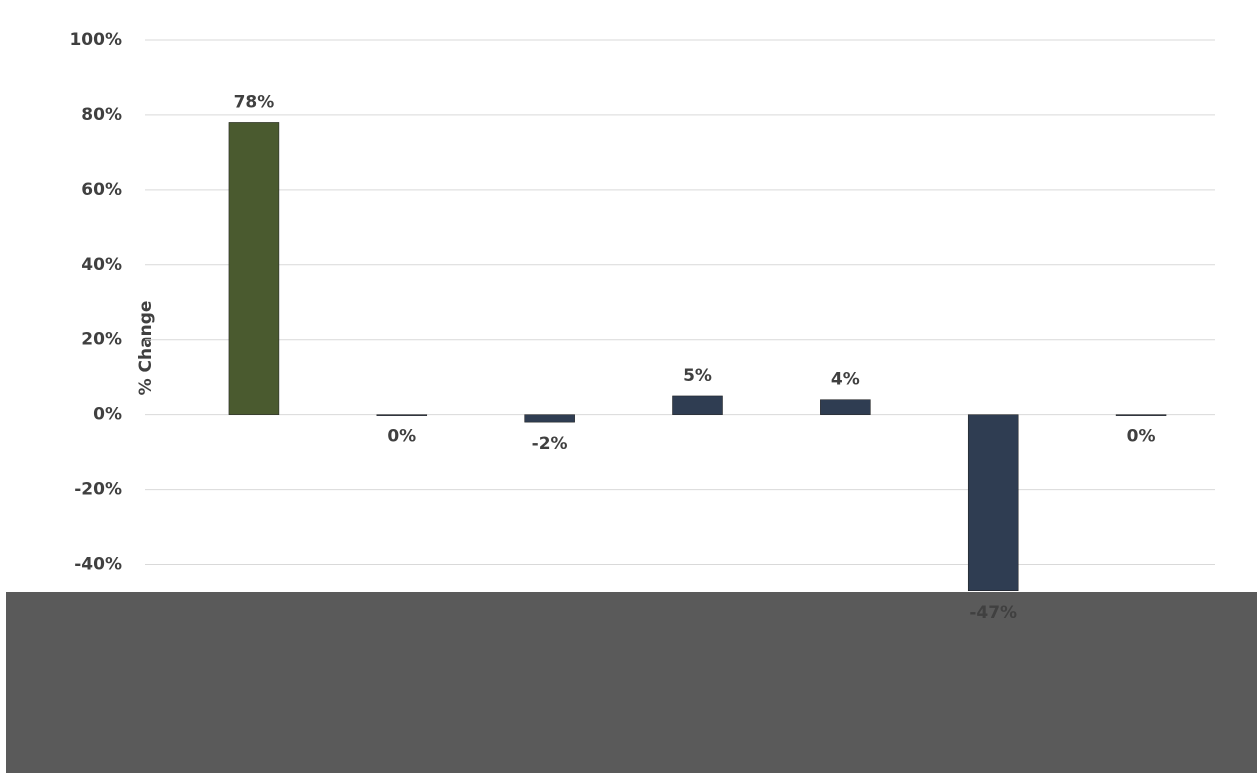  Describe the element at coordinates (254, 102) in the screenshot. I see `data-label: 78%` at that location.